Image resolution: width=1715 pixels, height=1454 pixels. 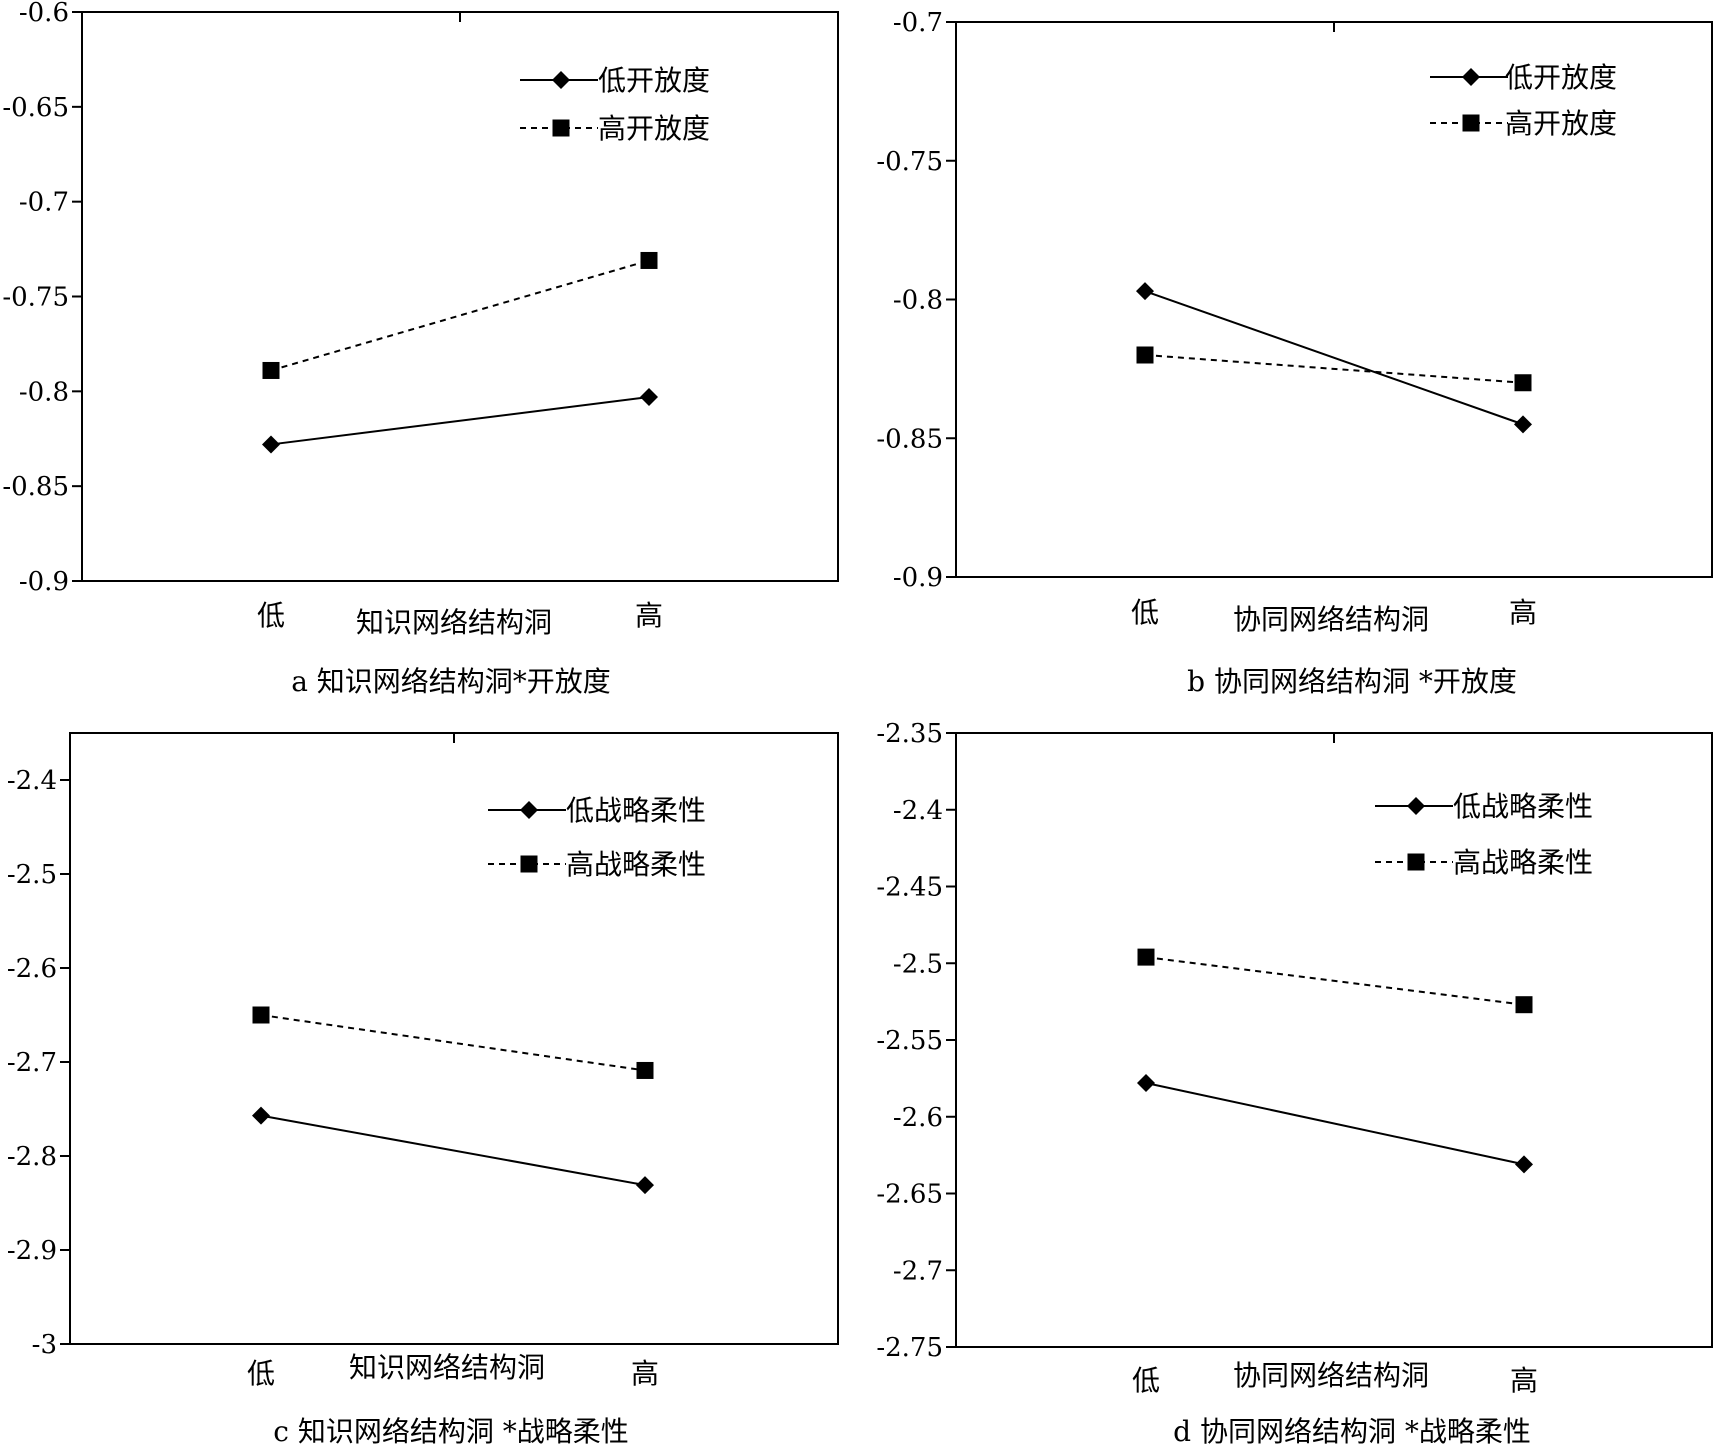 I want to click on chart-caption: a 知识网络结构洞*开放度, so click(x=451, y=681).